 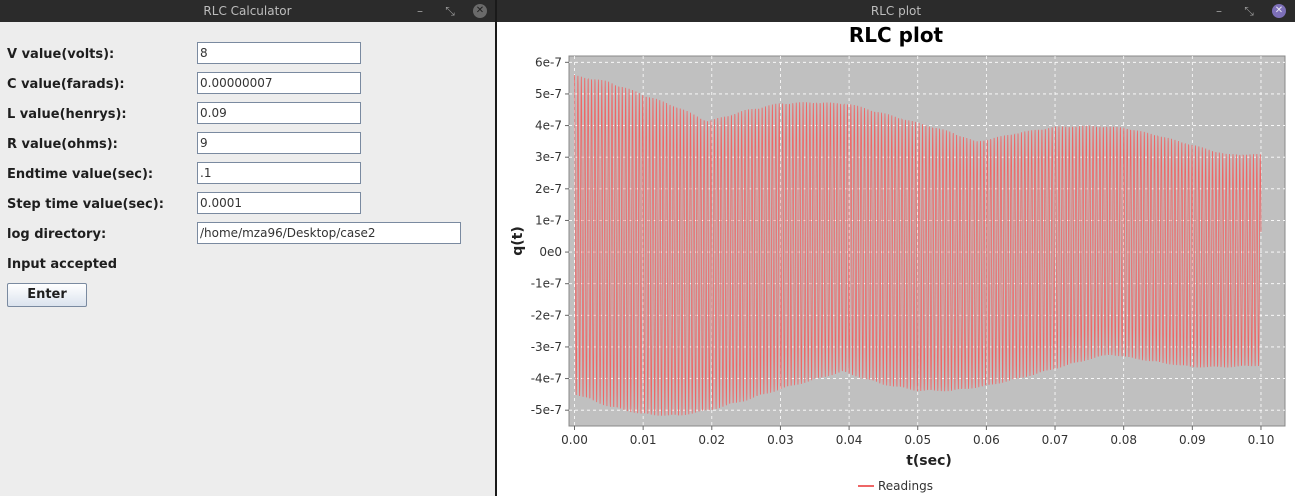 What do you see at coordinates (548, 62) in the screenshot?
I see `y-tick-label: 6e-7` at bounding box center [548, 62].